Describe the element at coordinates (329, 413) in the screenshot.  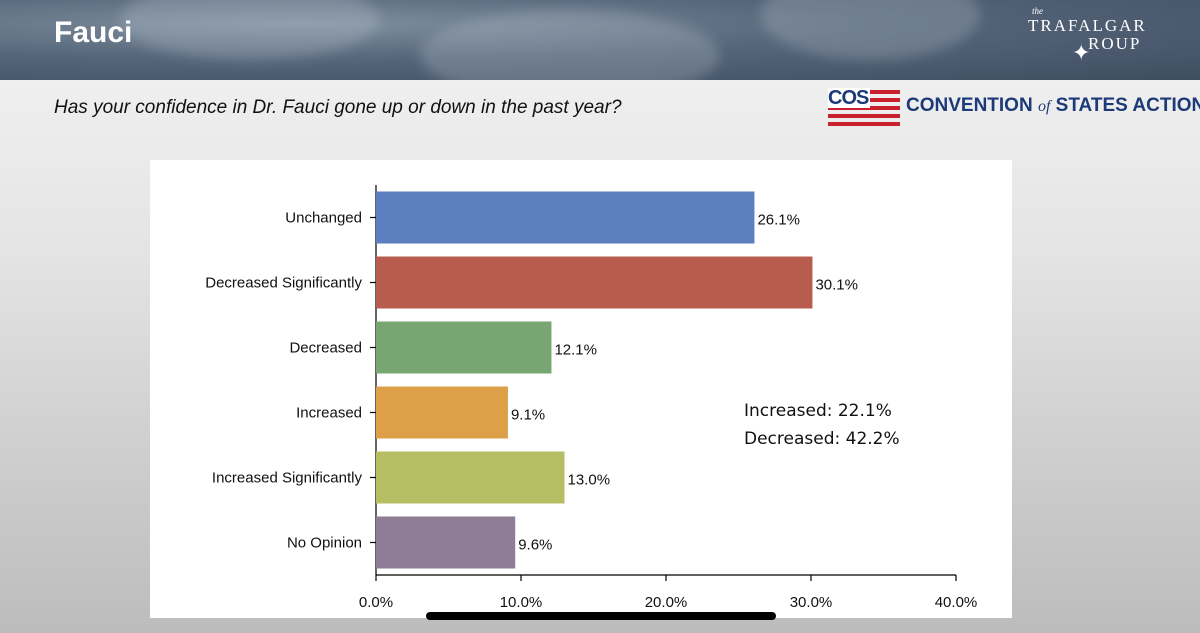
I see `y-tick-label: Increased` at that location.